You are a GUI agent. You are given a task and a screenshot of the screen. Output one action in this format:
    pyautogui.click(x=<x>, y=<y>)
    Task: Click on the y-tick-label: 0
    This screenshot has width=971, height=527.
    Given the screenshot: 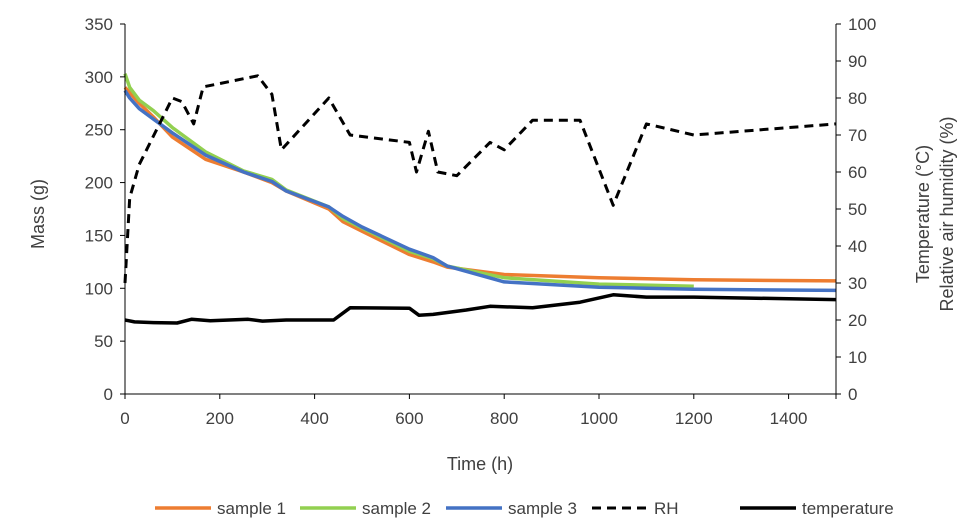 What is the action you would take?
    pyautogui.click(x=108, y=394)
    